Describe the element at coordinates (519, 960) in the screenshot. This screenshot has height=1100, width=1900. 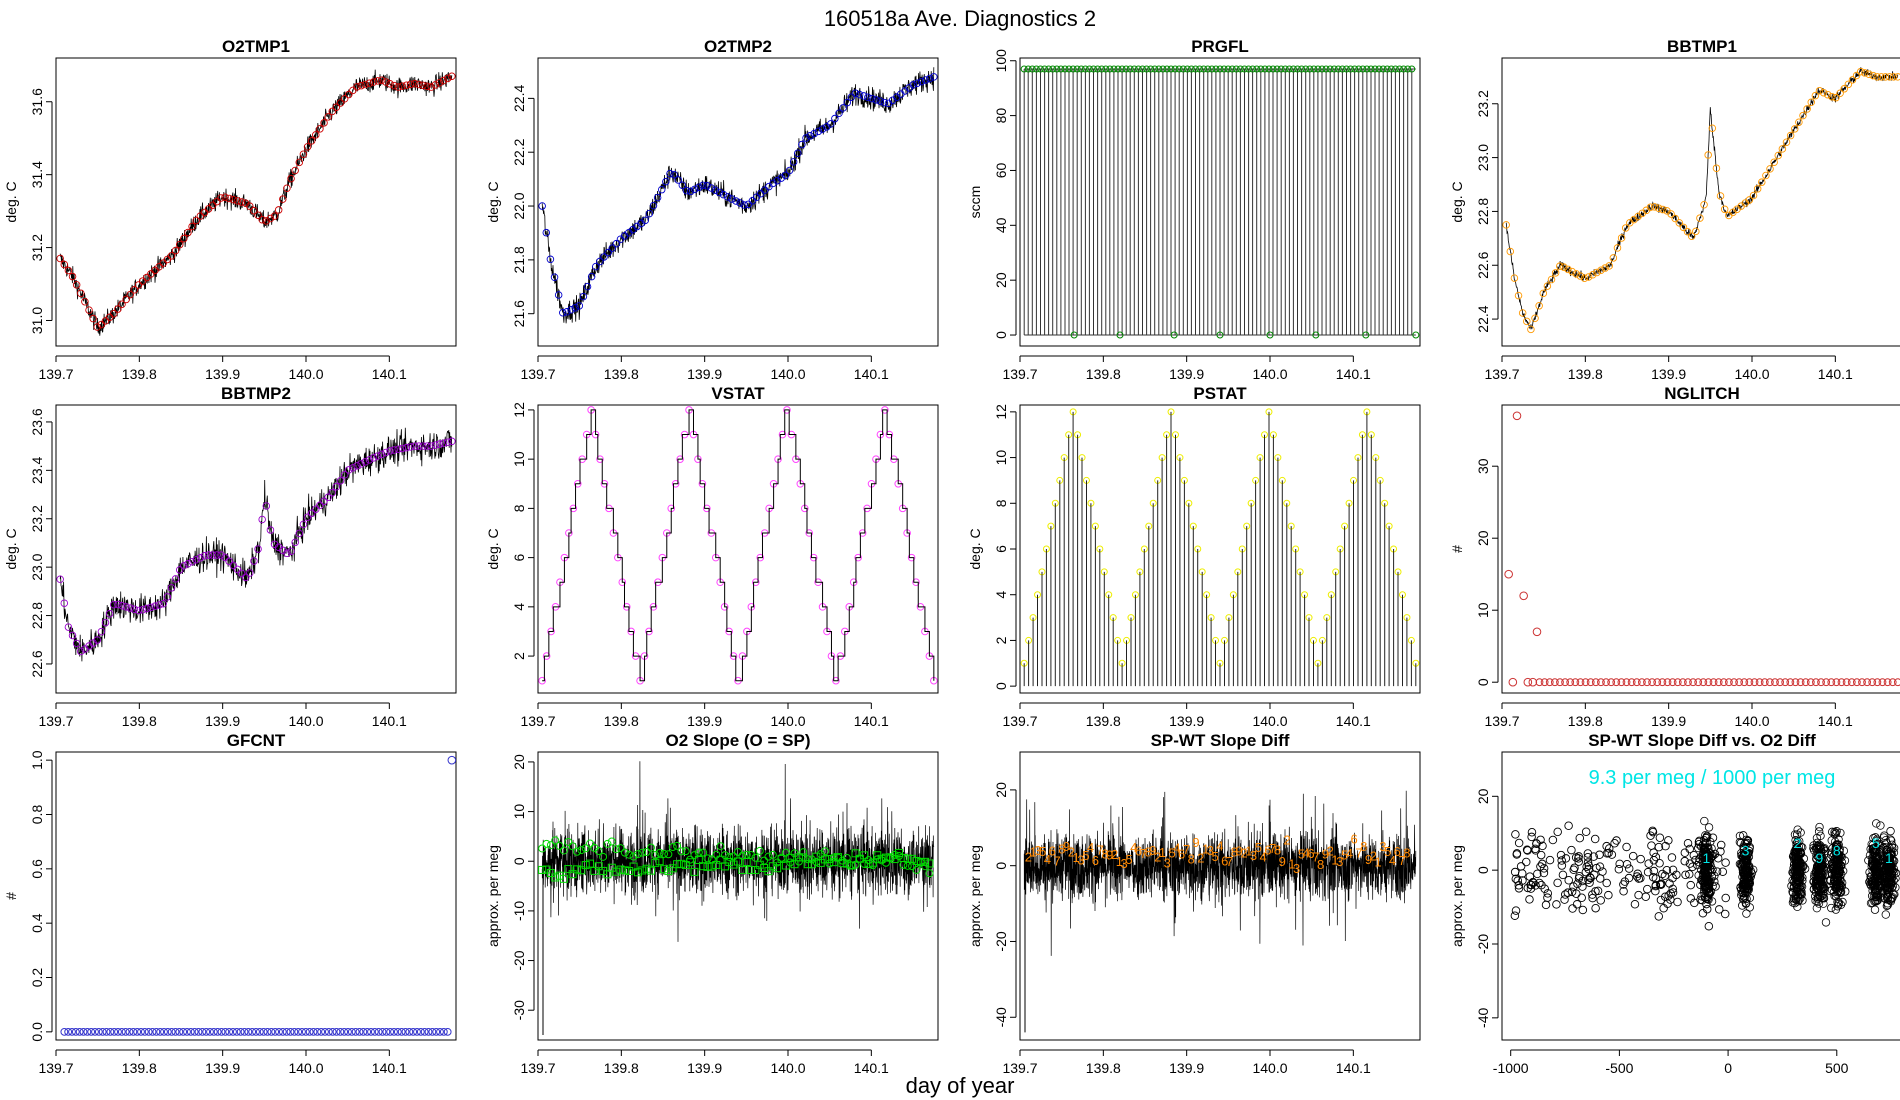
I see `y-tick-label: -20` at that location.